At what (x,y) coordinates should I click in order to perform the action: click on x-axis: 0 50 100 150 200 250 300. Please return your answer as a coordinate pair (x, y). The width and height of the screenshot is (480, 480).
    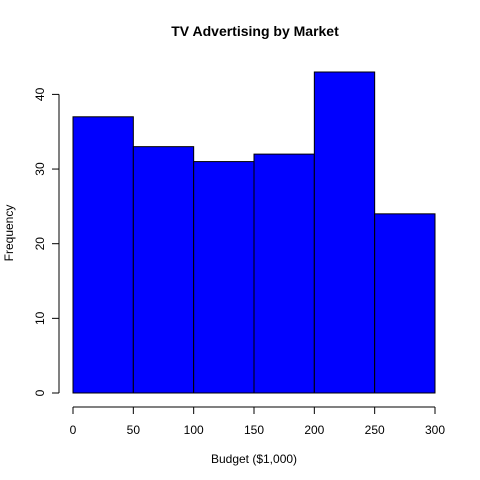
    Looking at the image, I should click on (257, 421).